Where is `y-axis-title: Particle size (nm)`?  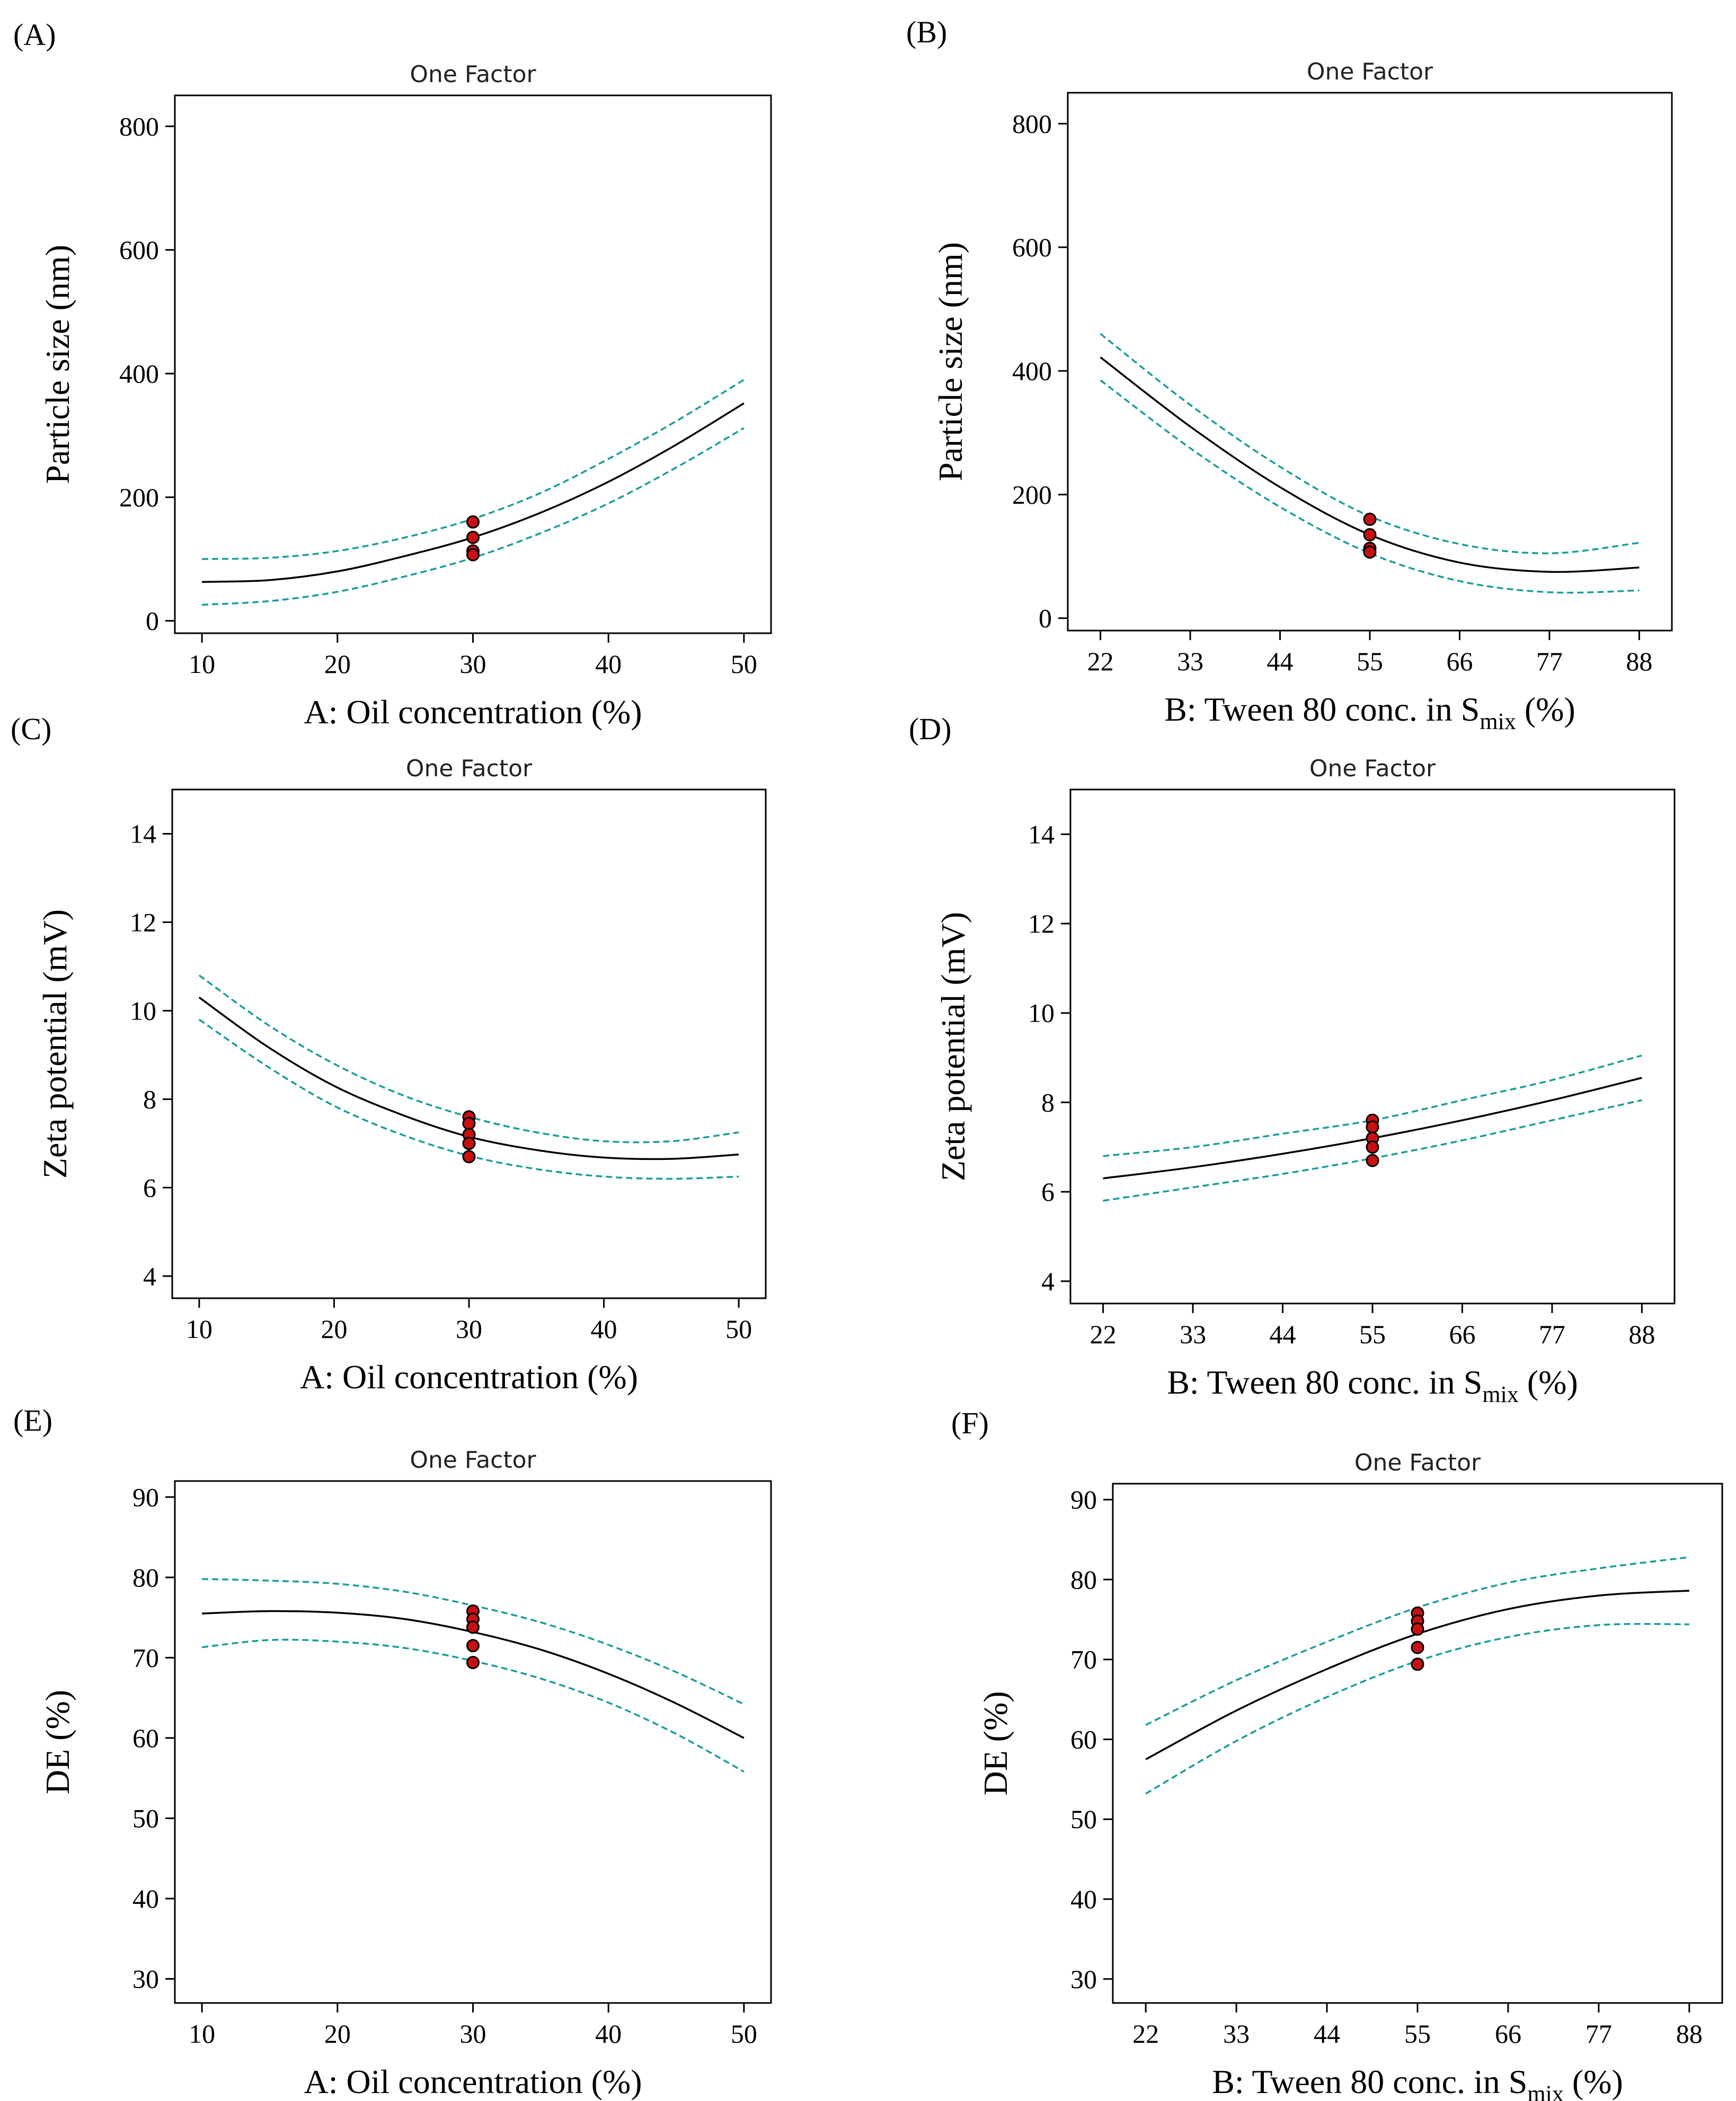
y-axis-title: Particle size (nm) is located at coordinates (950, 361).